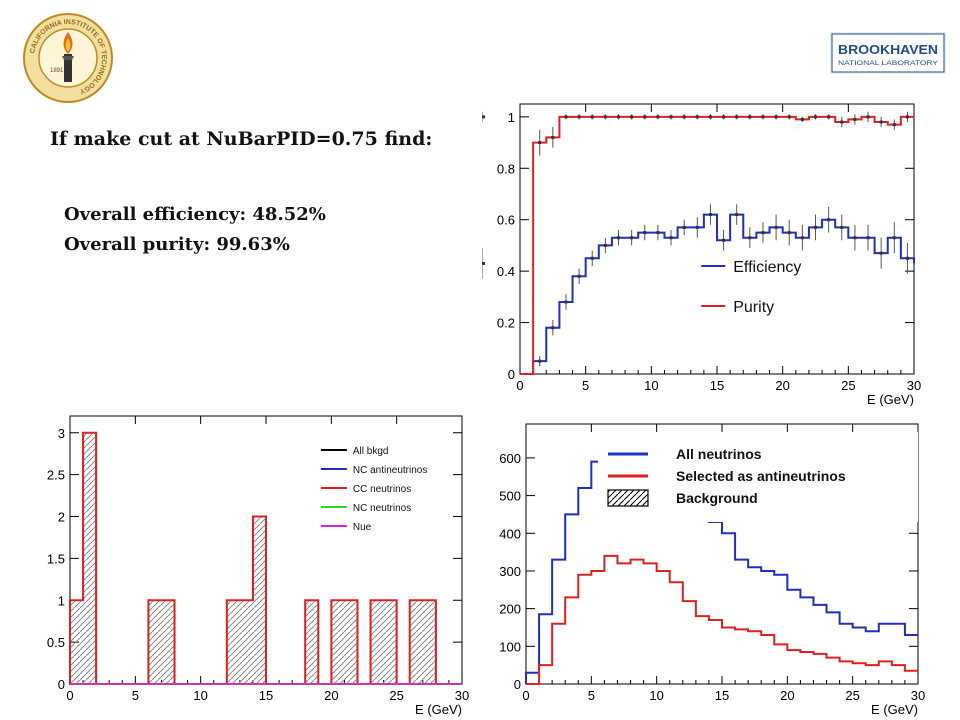  What do you see at coordinates (510, 496) in the screenshot?
I see `y-tick-label: 500` at bounding box center [510, 496].